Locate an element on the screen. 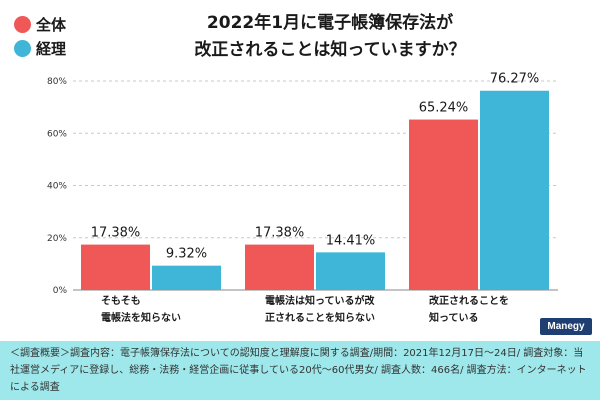  legend-swatch-accounting is located at coordinates (22, 48).